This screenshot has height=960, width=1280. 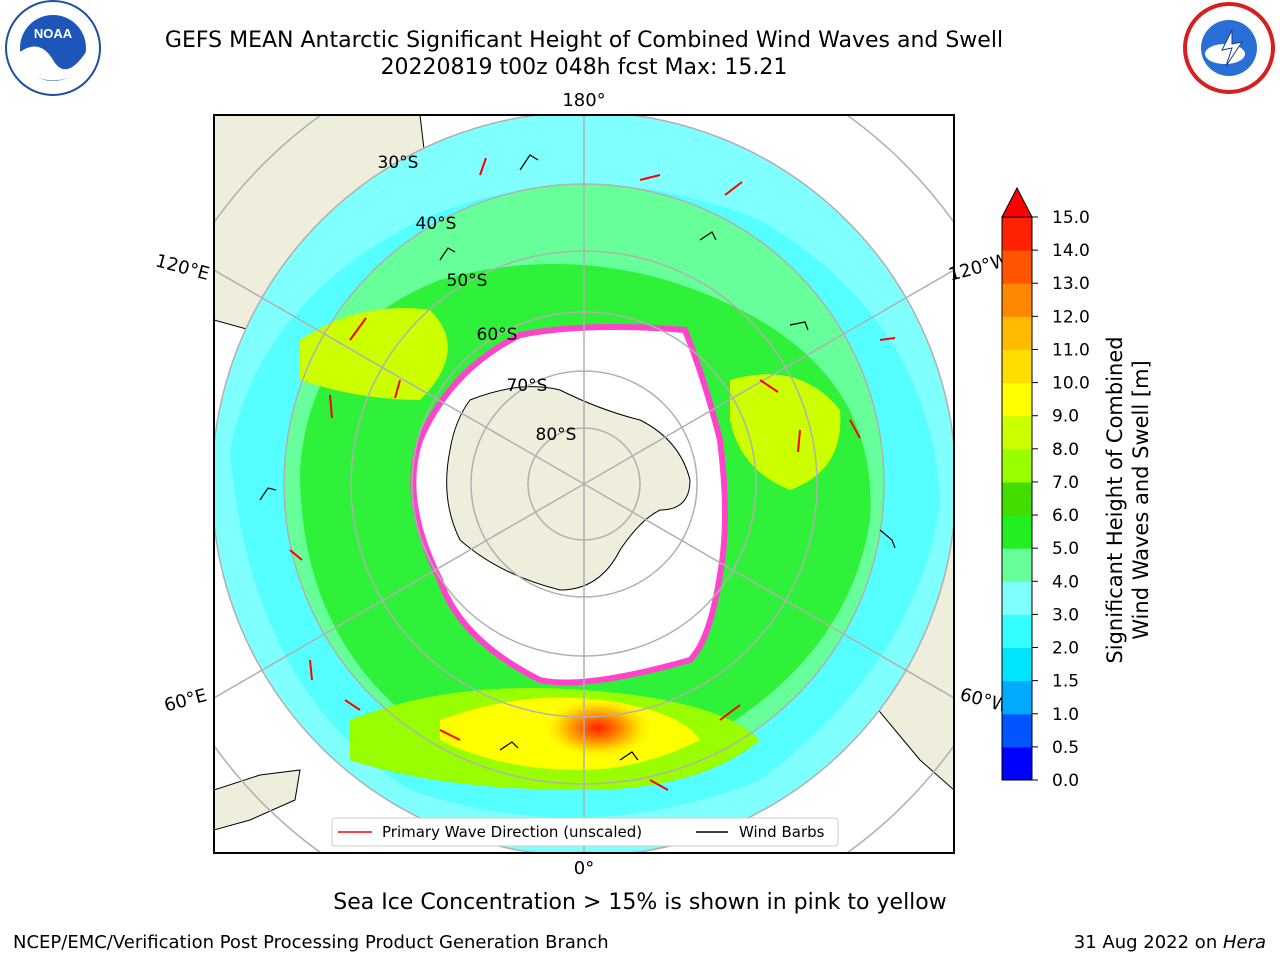 I want to click on lat-label-80s: 80°S, so click(x=556, y=435).